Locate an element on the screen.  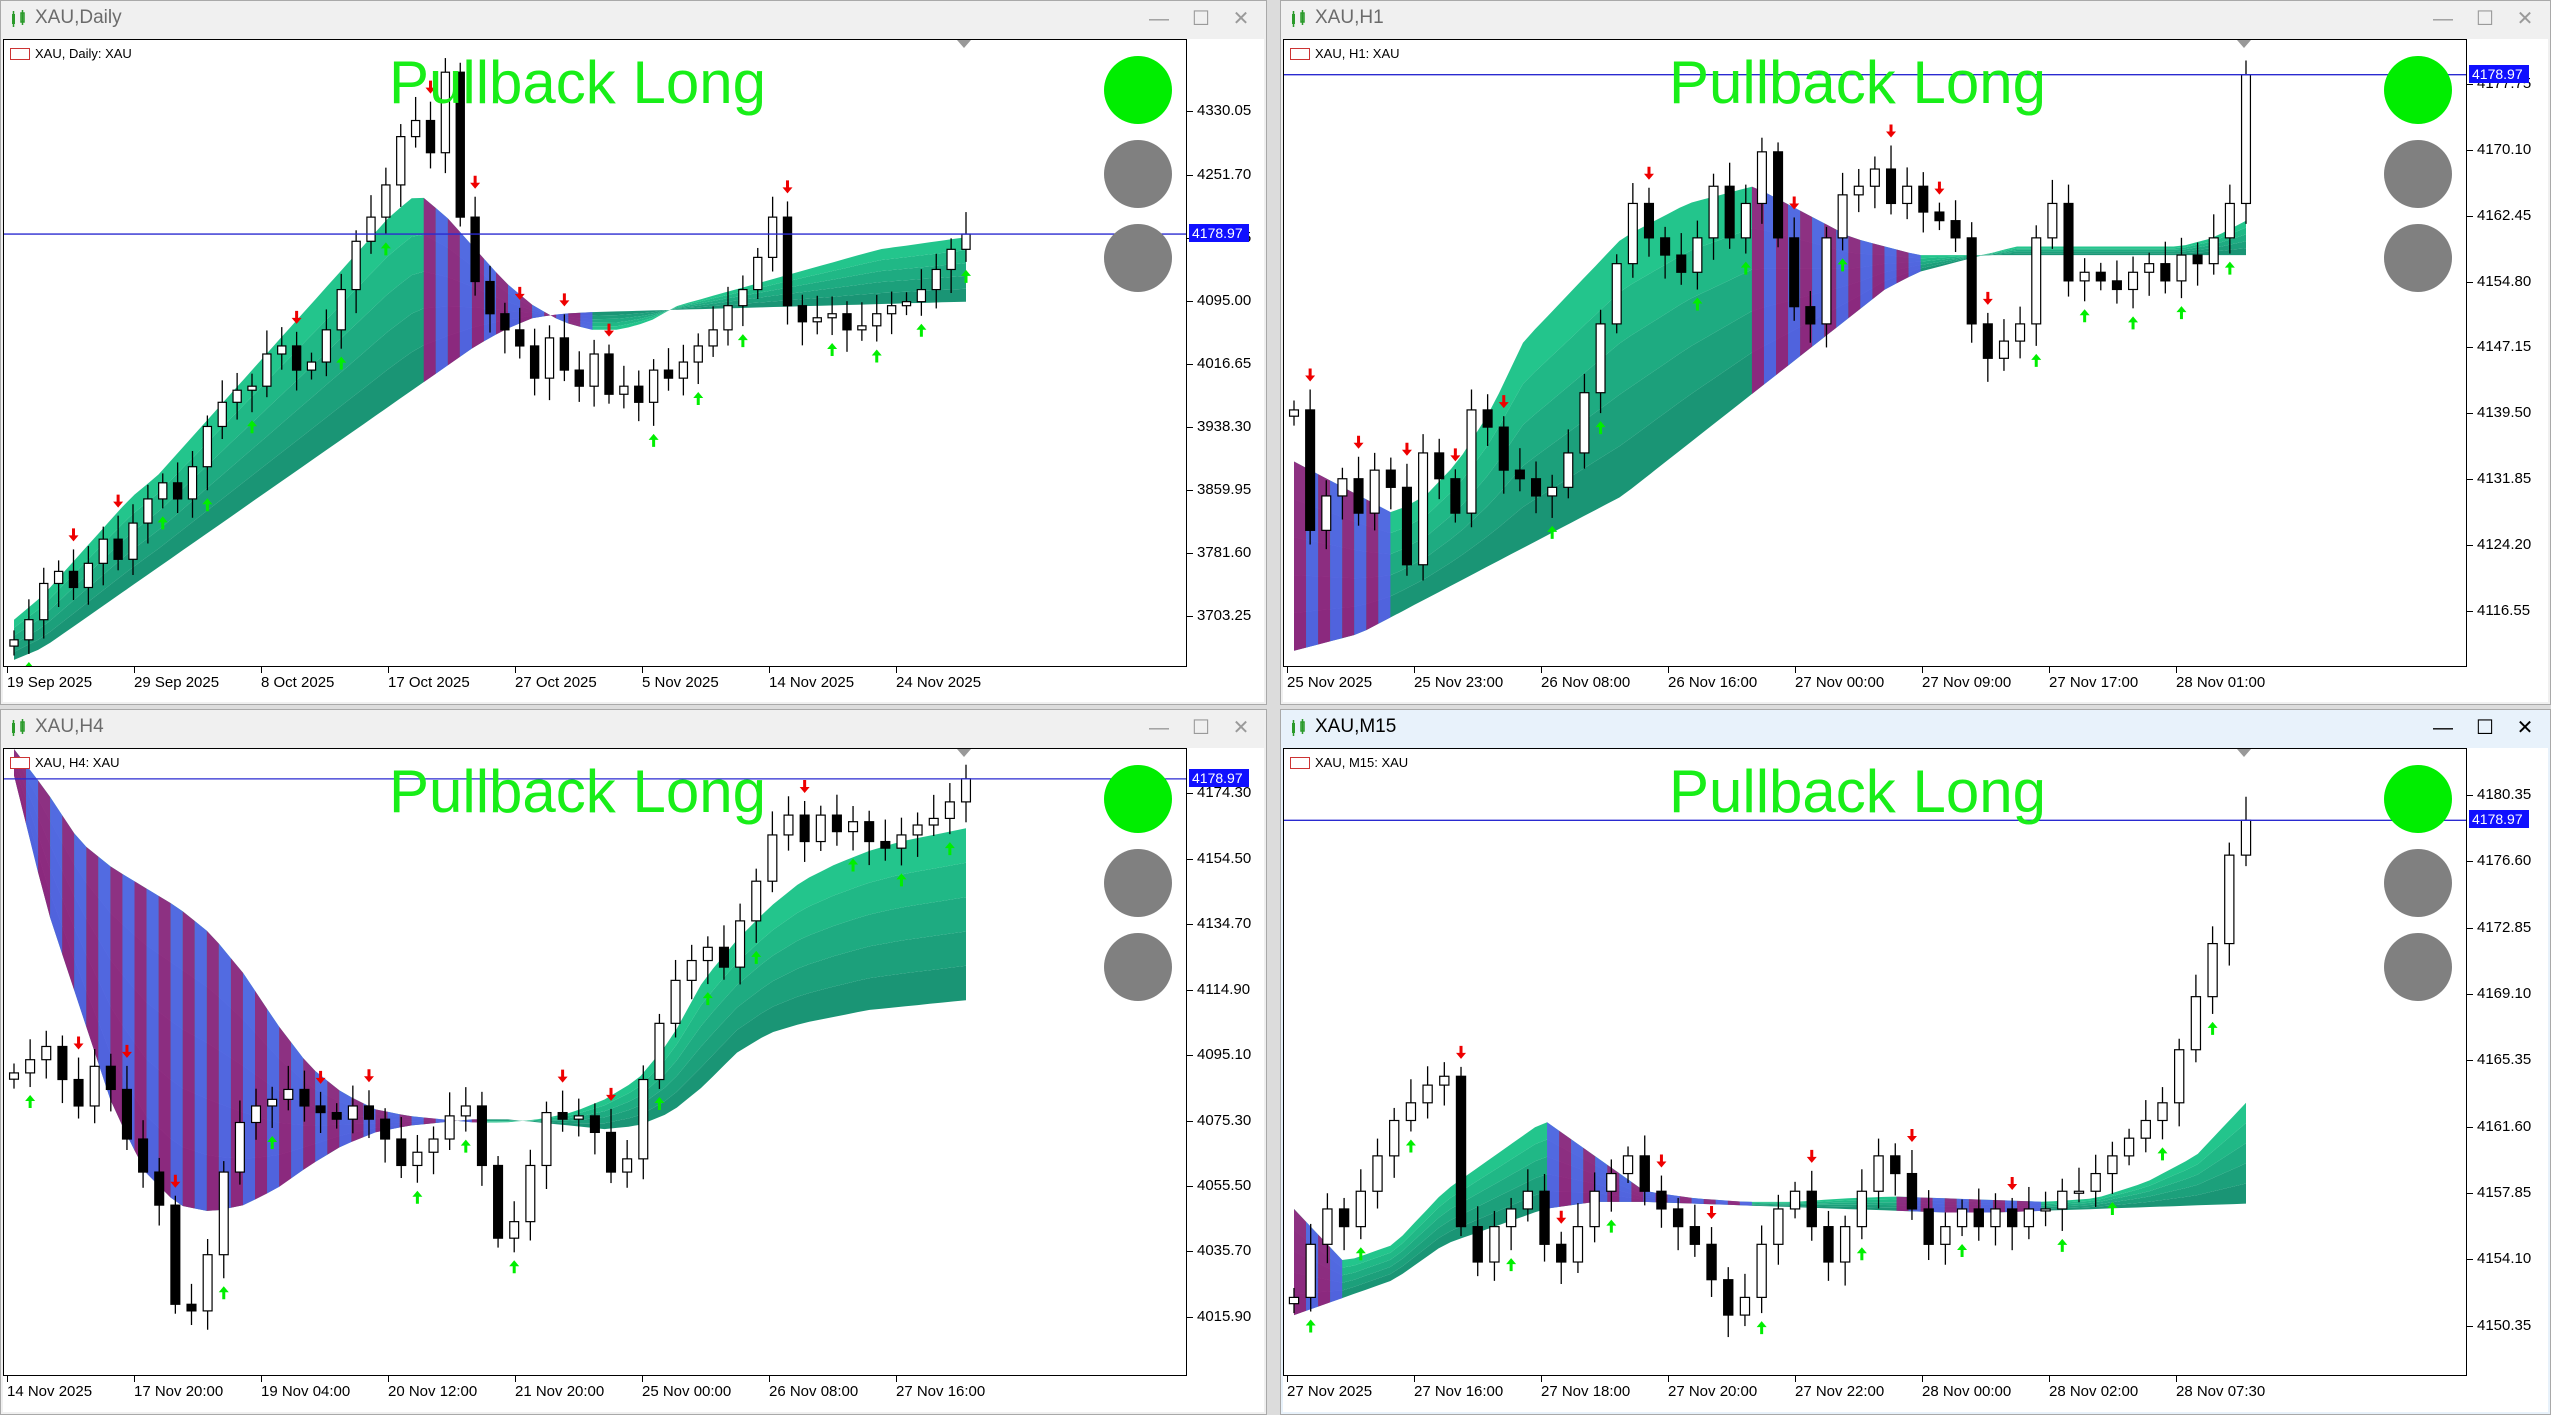
time-tick-label: 25 Nov 23:00 is located at coordinates (1459, 682).